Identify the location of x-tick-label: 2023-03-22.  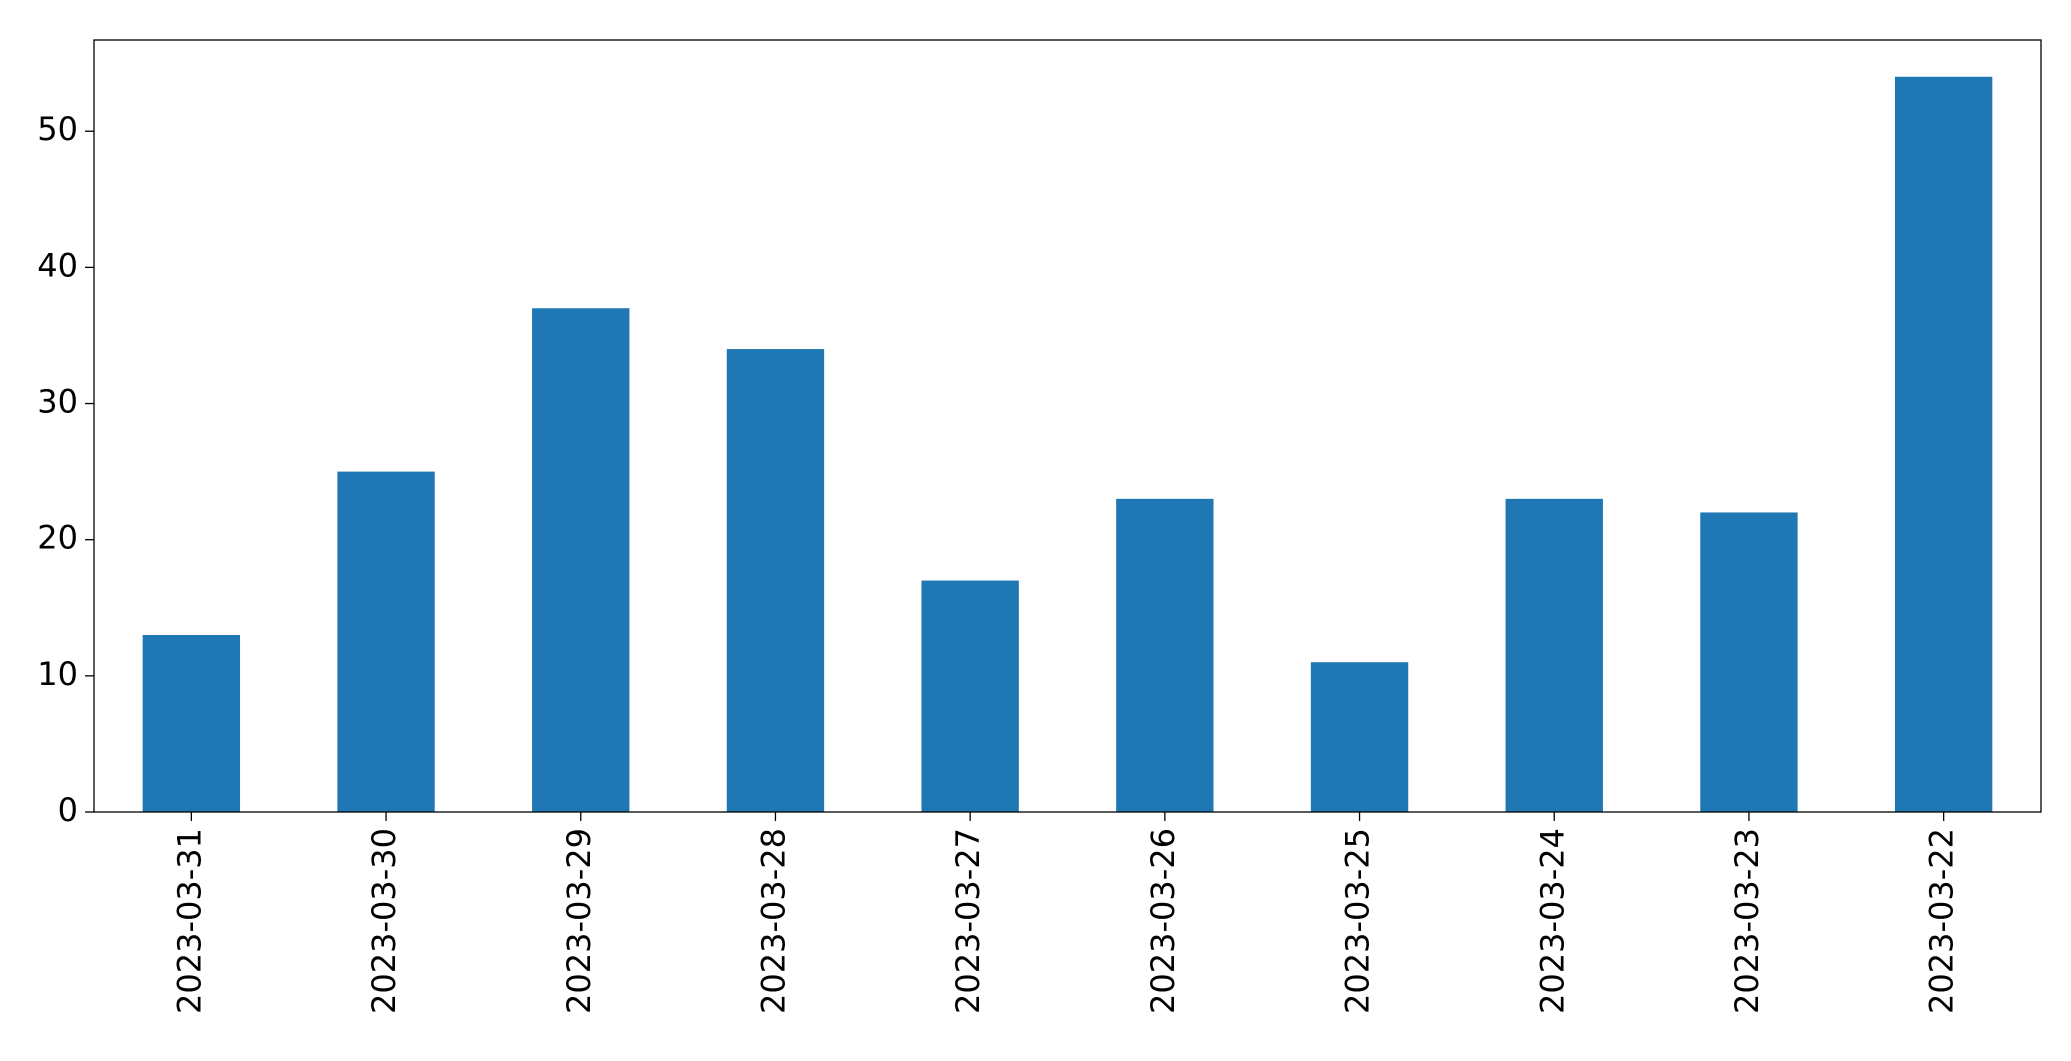
(1942, 921).